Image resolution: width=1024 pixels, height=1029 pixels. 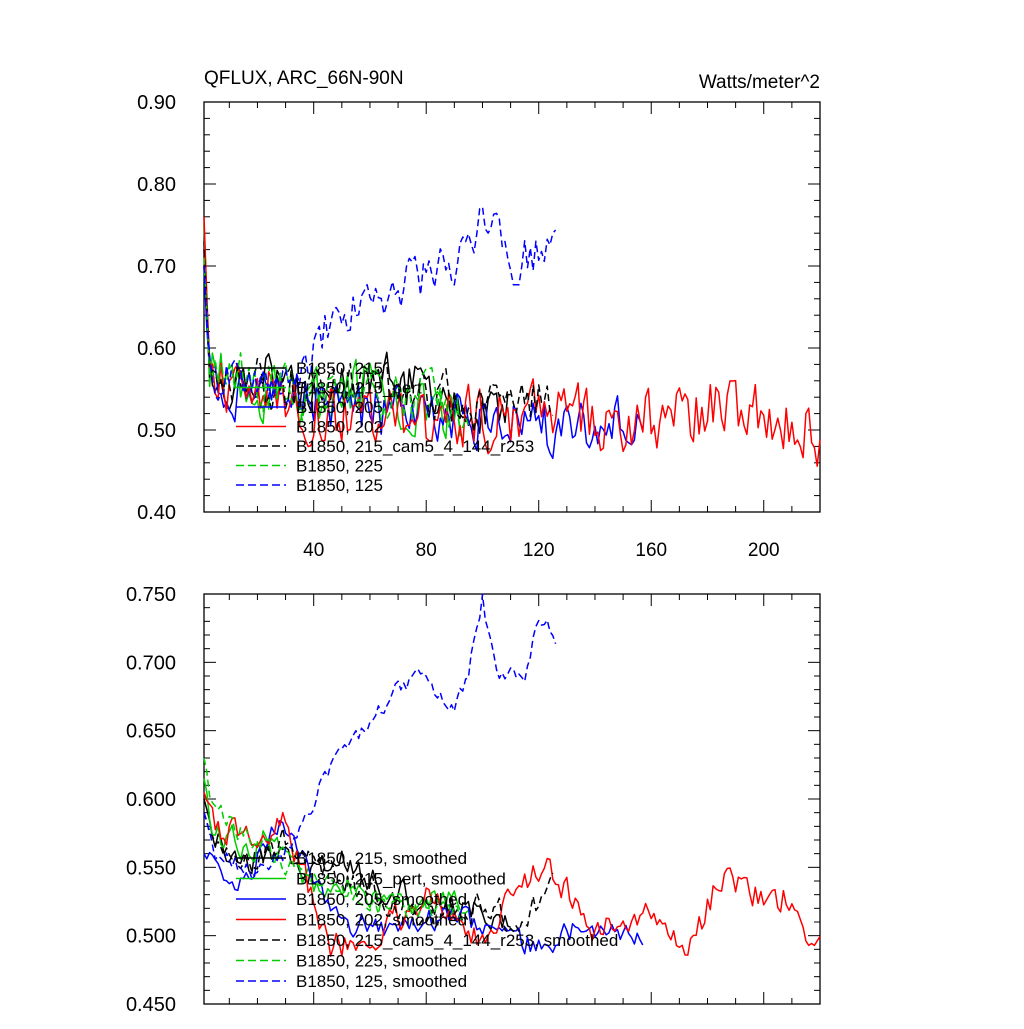 What do you see at coordinates (156, 431) in the screenshot?
I see `y-tick-label: 0.50` at bounding box center [156, 431].